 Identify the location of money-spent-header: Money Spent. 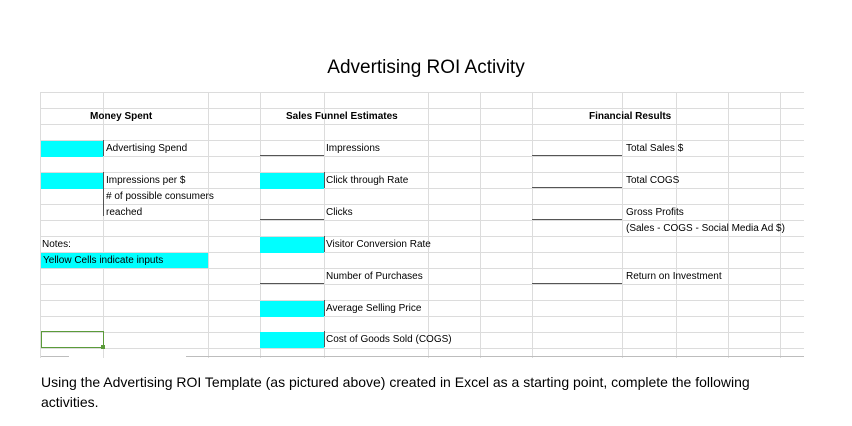
(121, 116).